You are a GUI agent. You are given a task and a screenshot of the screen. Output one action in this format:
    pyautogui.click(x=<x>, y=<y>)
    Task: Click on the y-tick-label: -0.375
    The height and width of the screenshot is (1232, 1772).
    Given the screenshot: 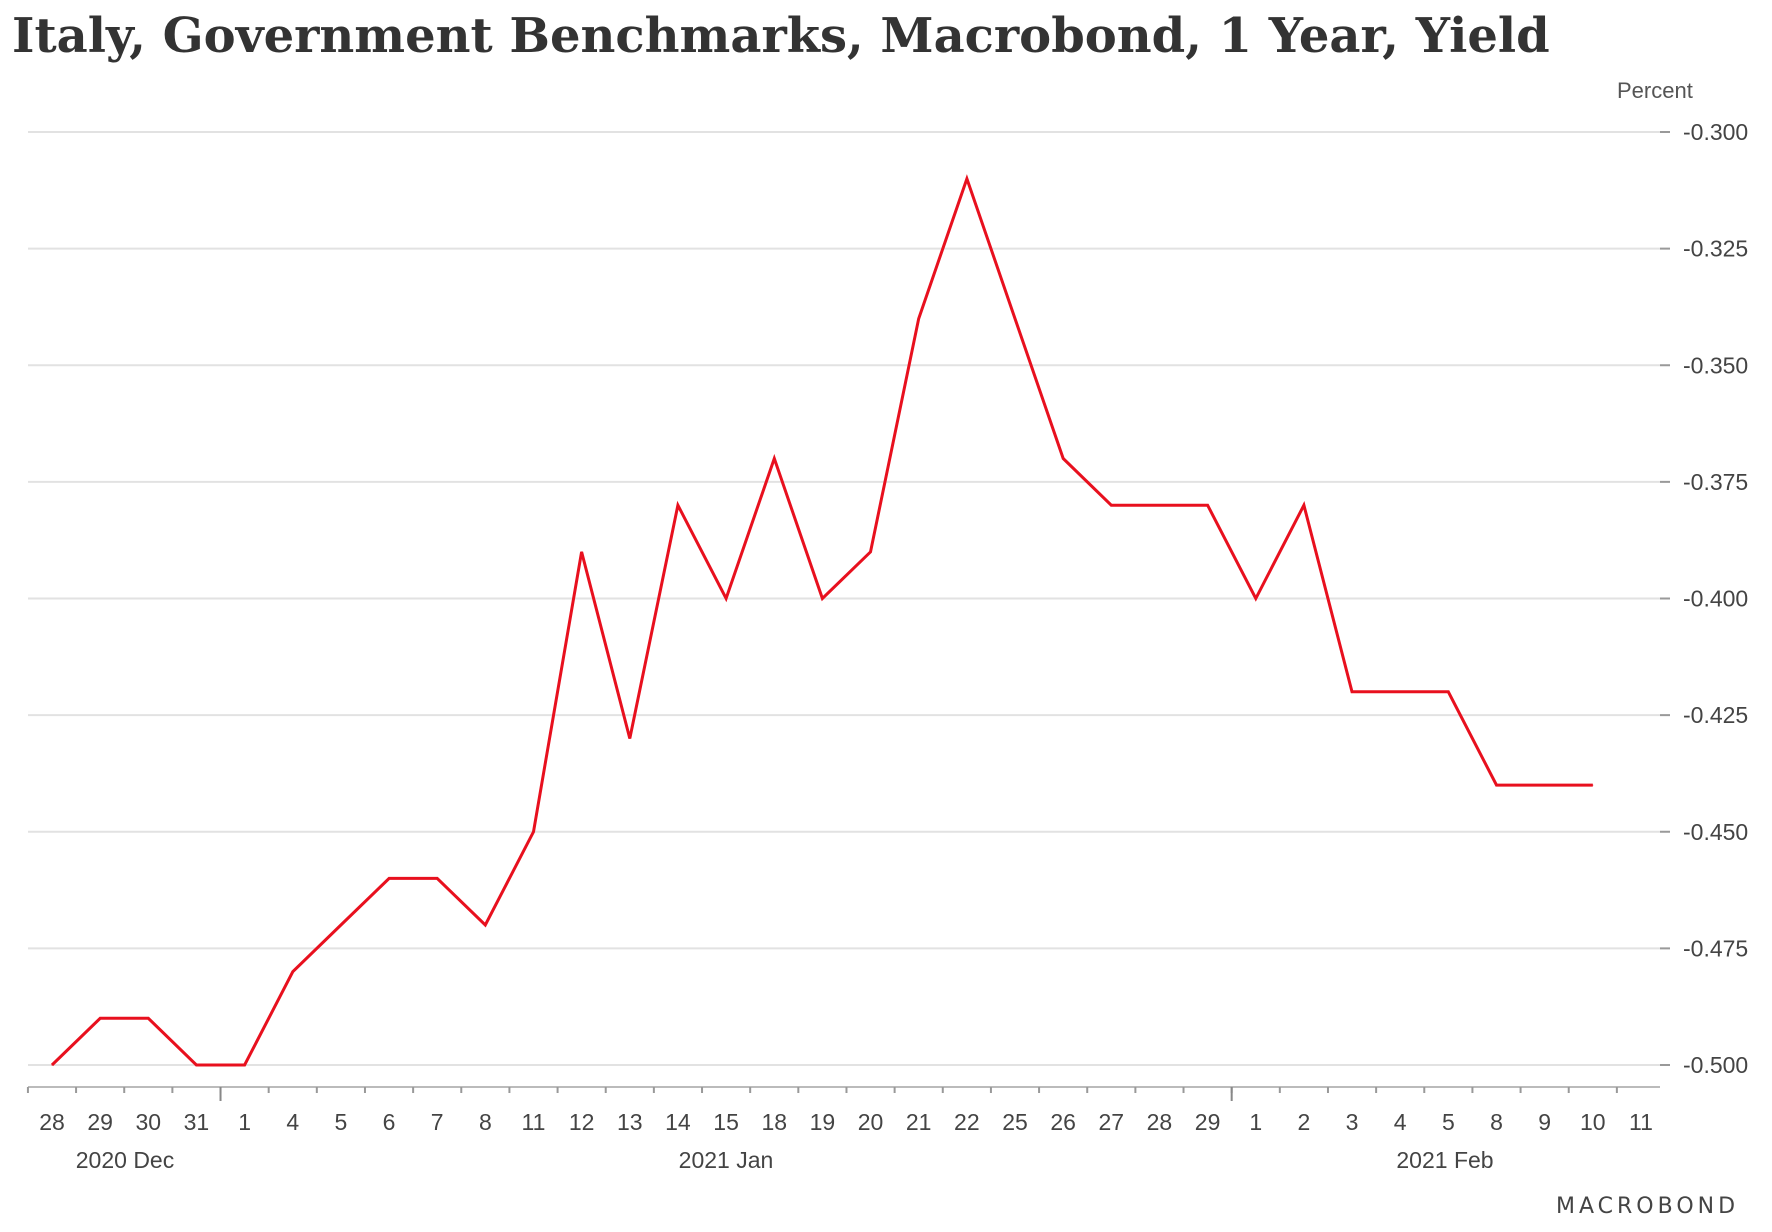 What is the action you would take?
    pyautogui.click(x=1715, y=482)
    